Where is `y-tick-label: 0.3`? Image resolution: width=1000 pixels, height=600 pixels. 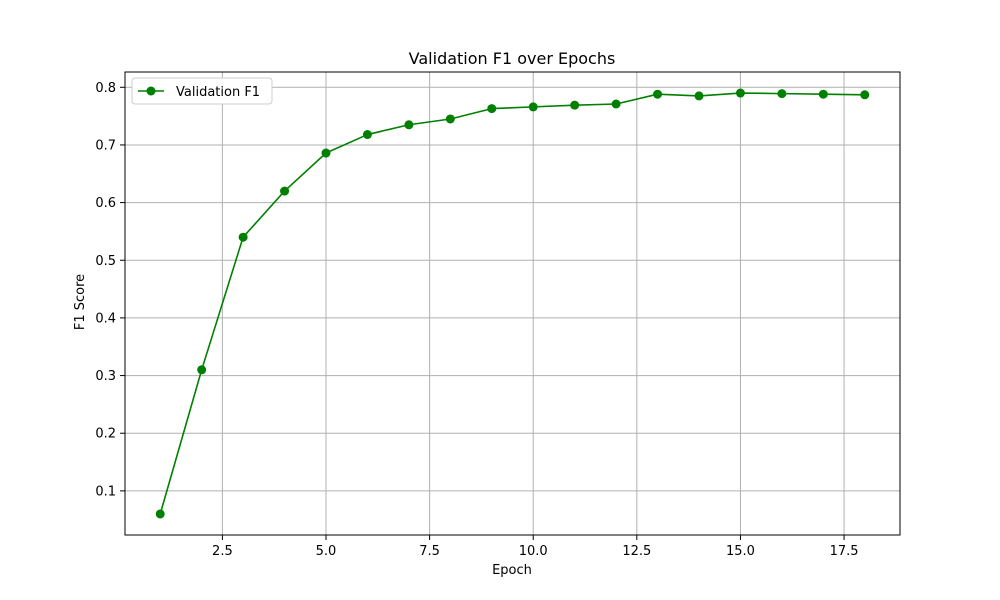
y-tick-label: 0.3 is located at coordinates (105, 376).